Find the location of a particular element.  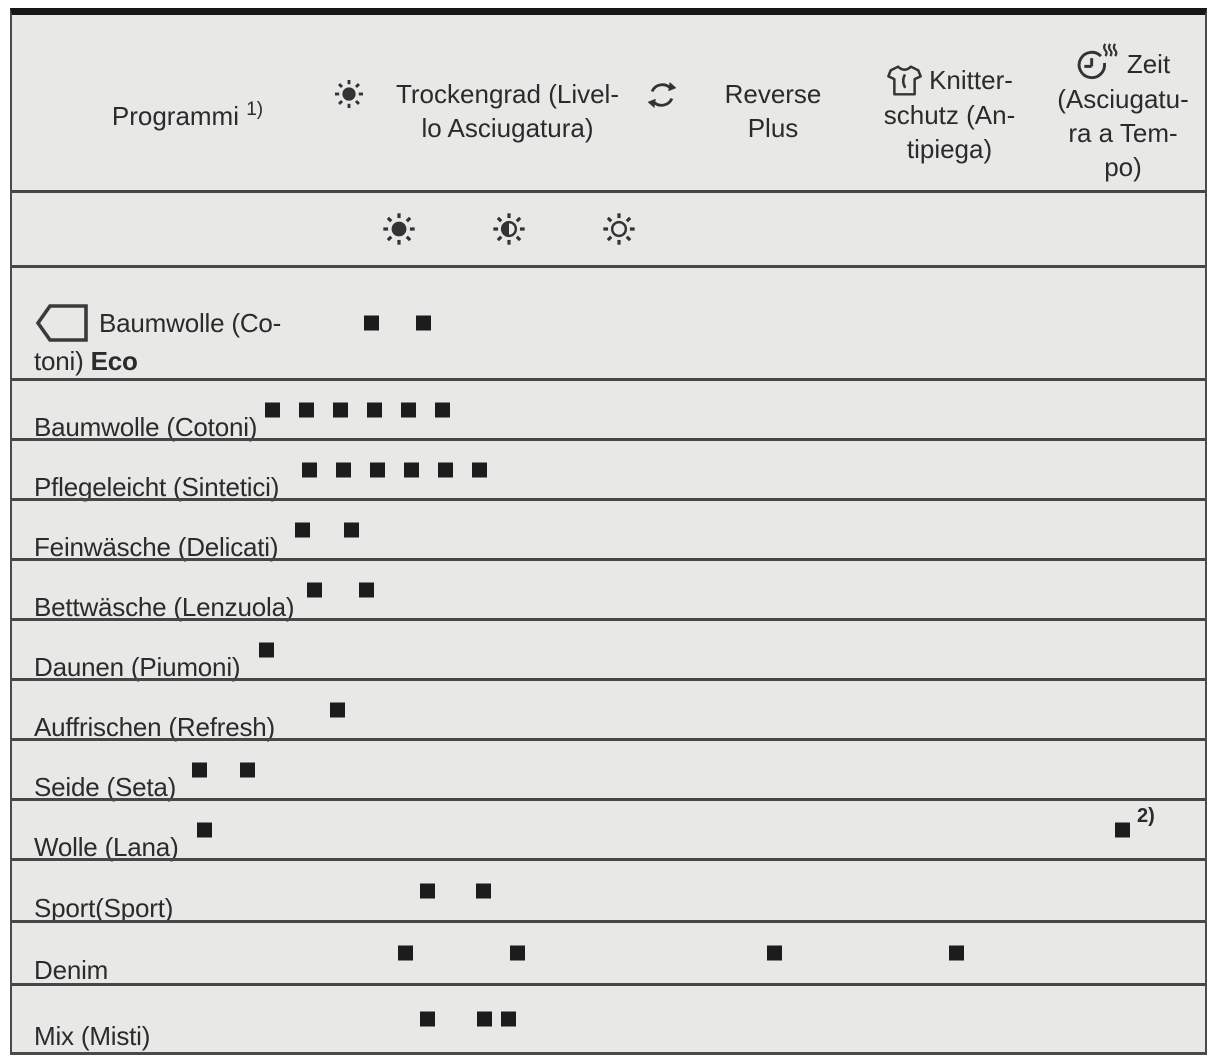

header-programs-label: Programmi is located at coordinates (175, 116).